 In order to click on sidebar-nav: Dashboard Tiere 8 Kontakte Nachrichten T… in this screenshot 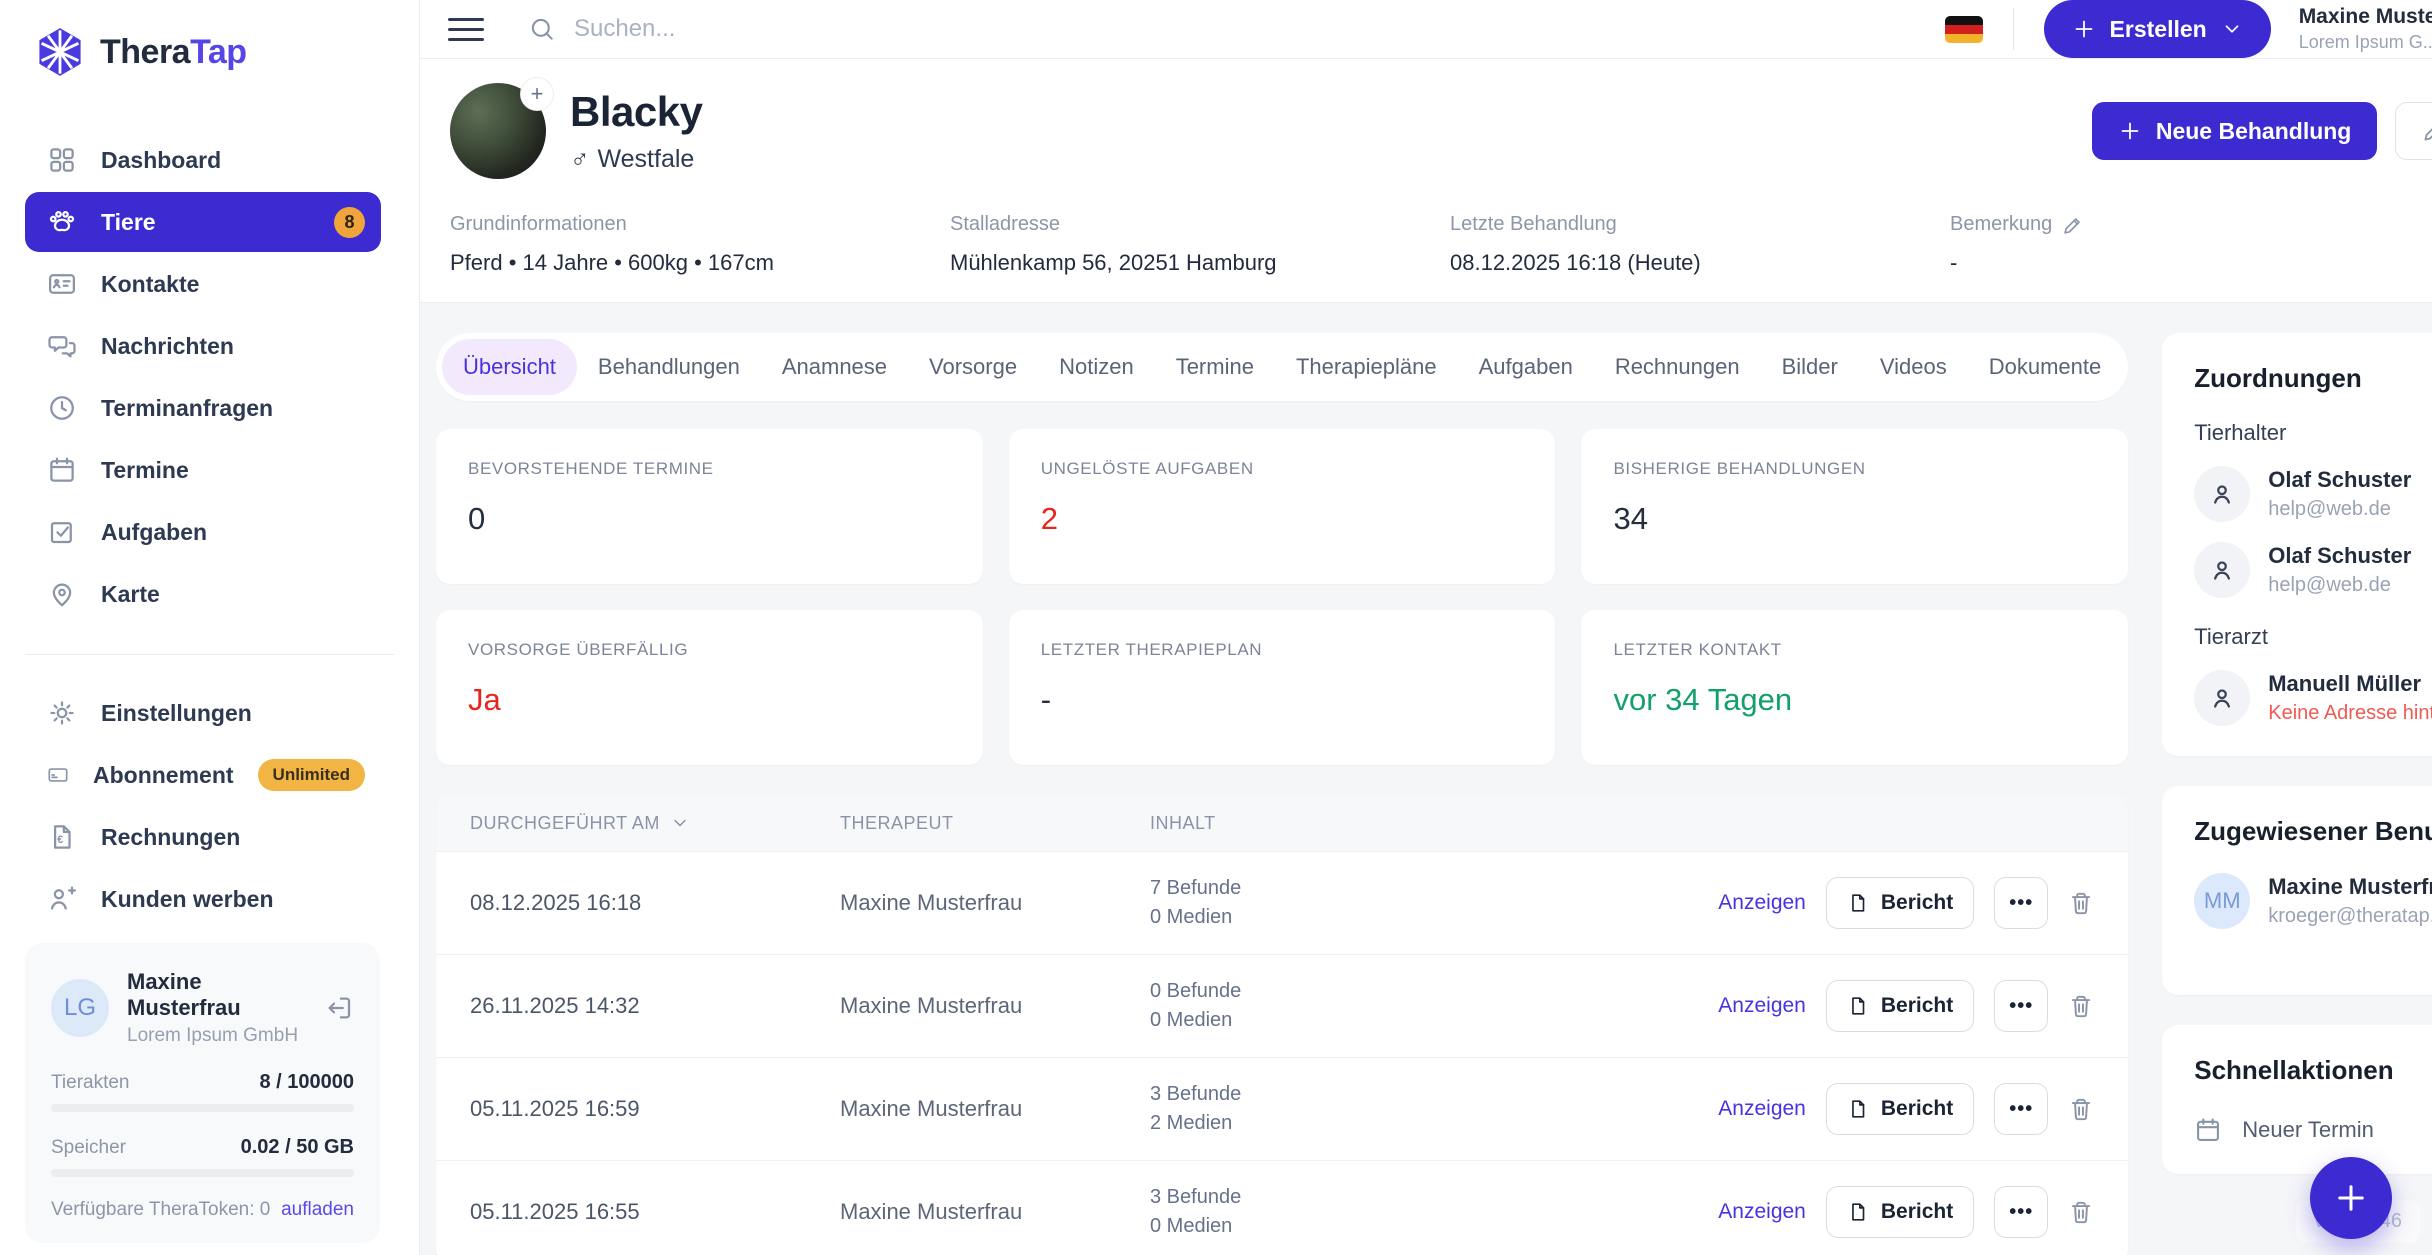, I will do `click(209, 529)`.